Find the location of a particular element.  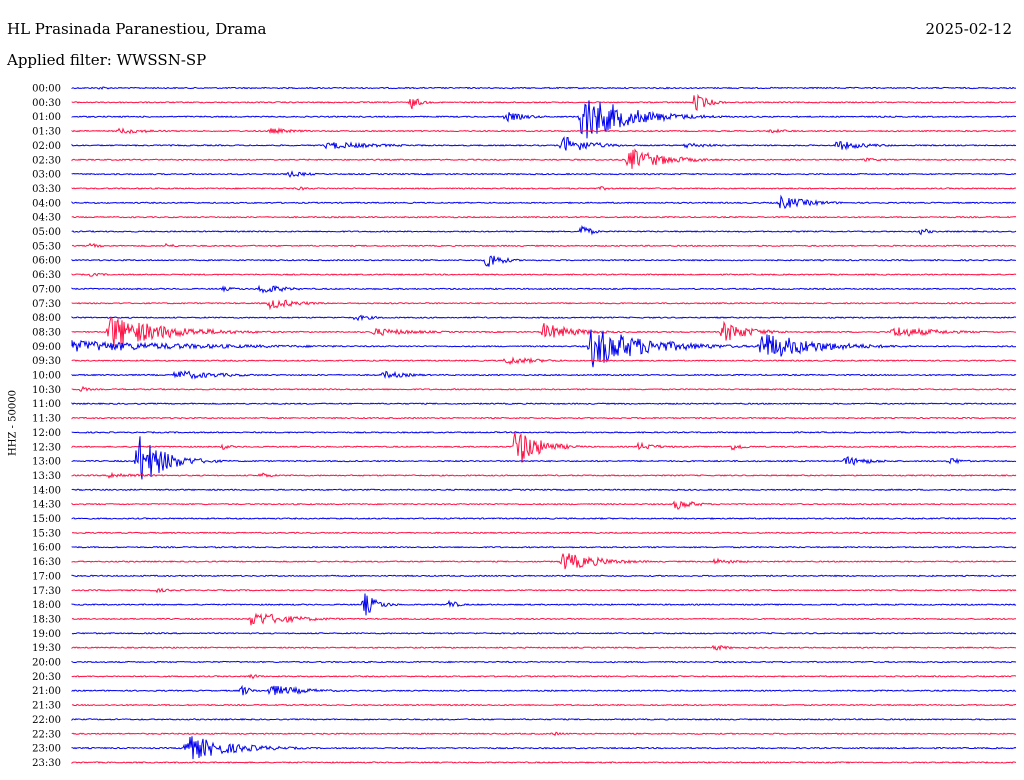

time-tick-label: 22:30 is located at coordinates (46, 734).